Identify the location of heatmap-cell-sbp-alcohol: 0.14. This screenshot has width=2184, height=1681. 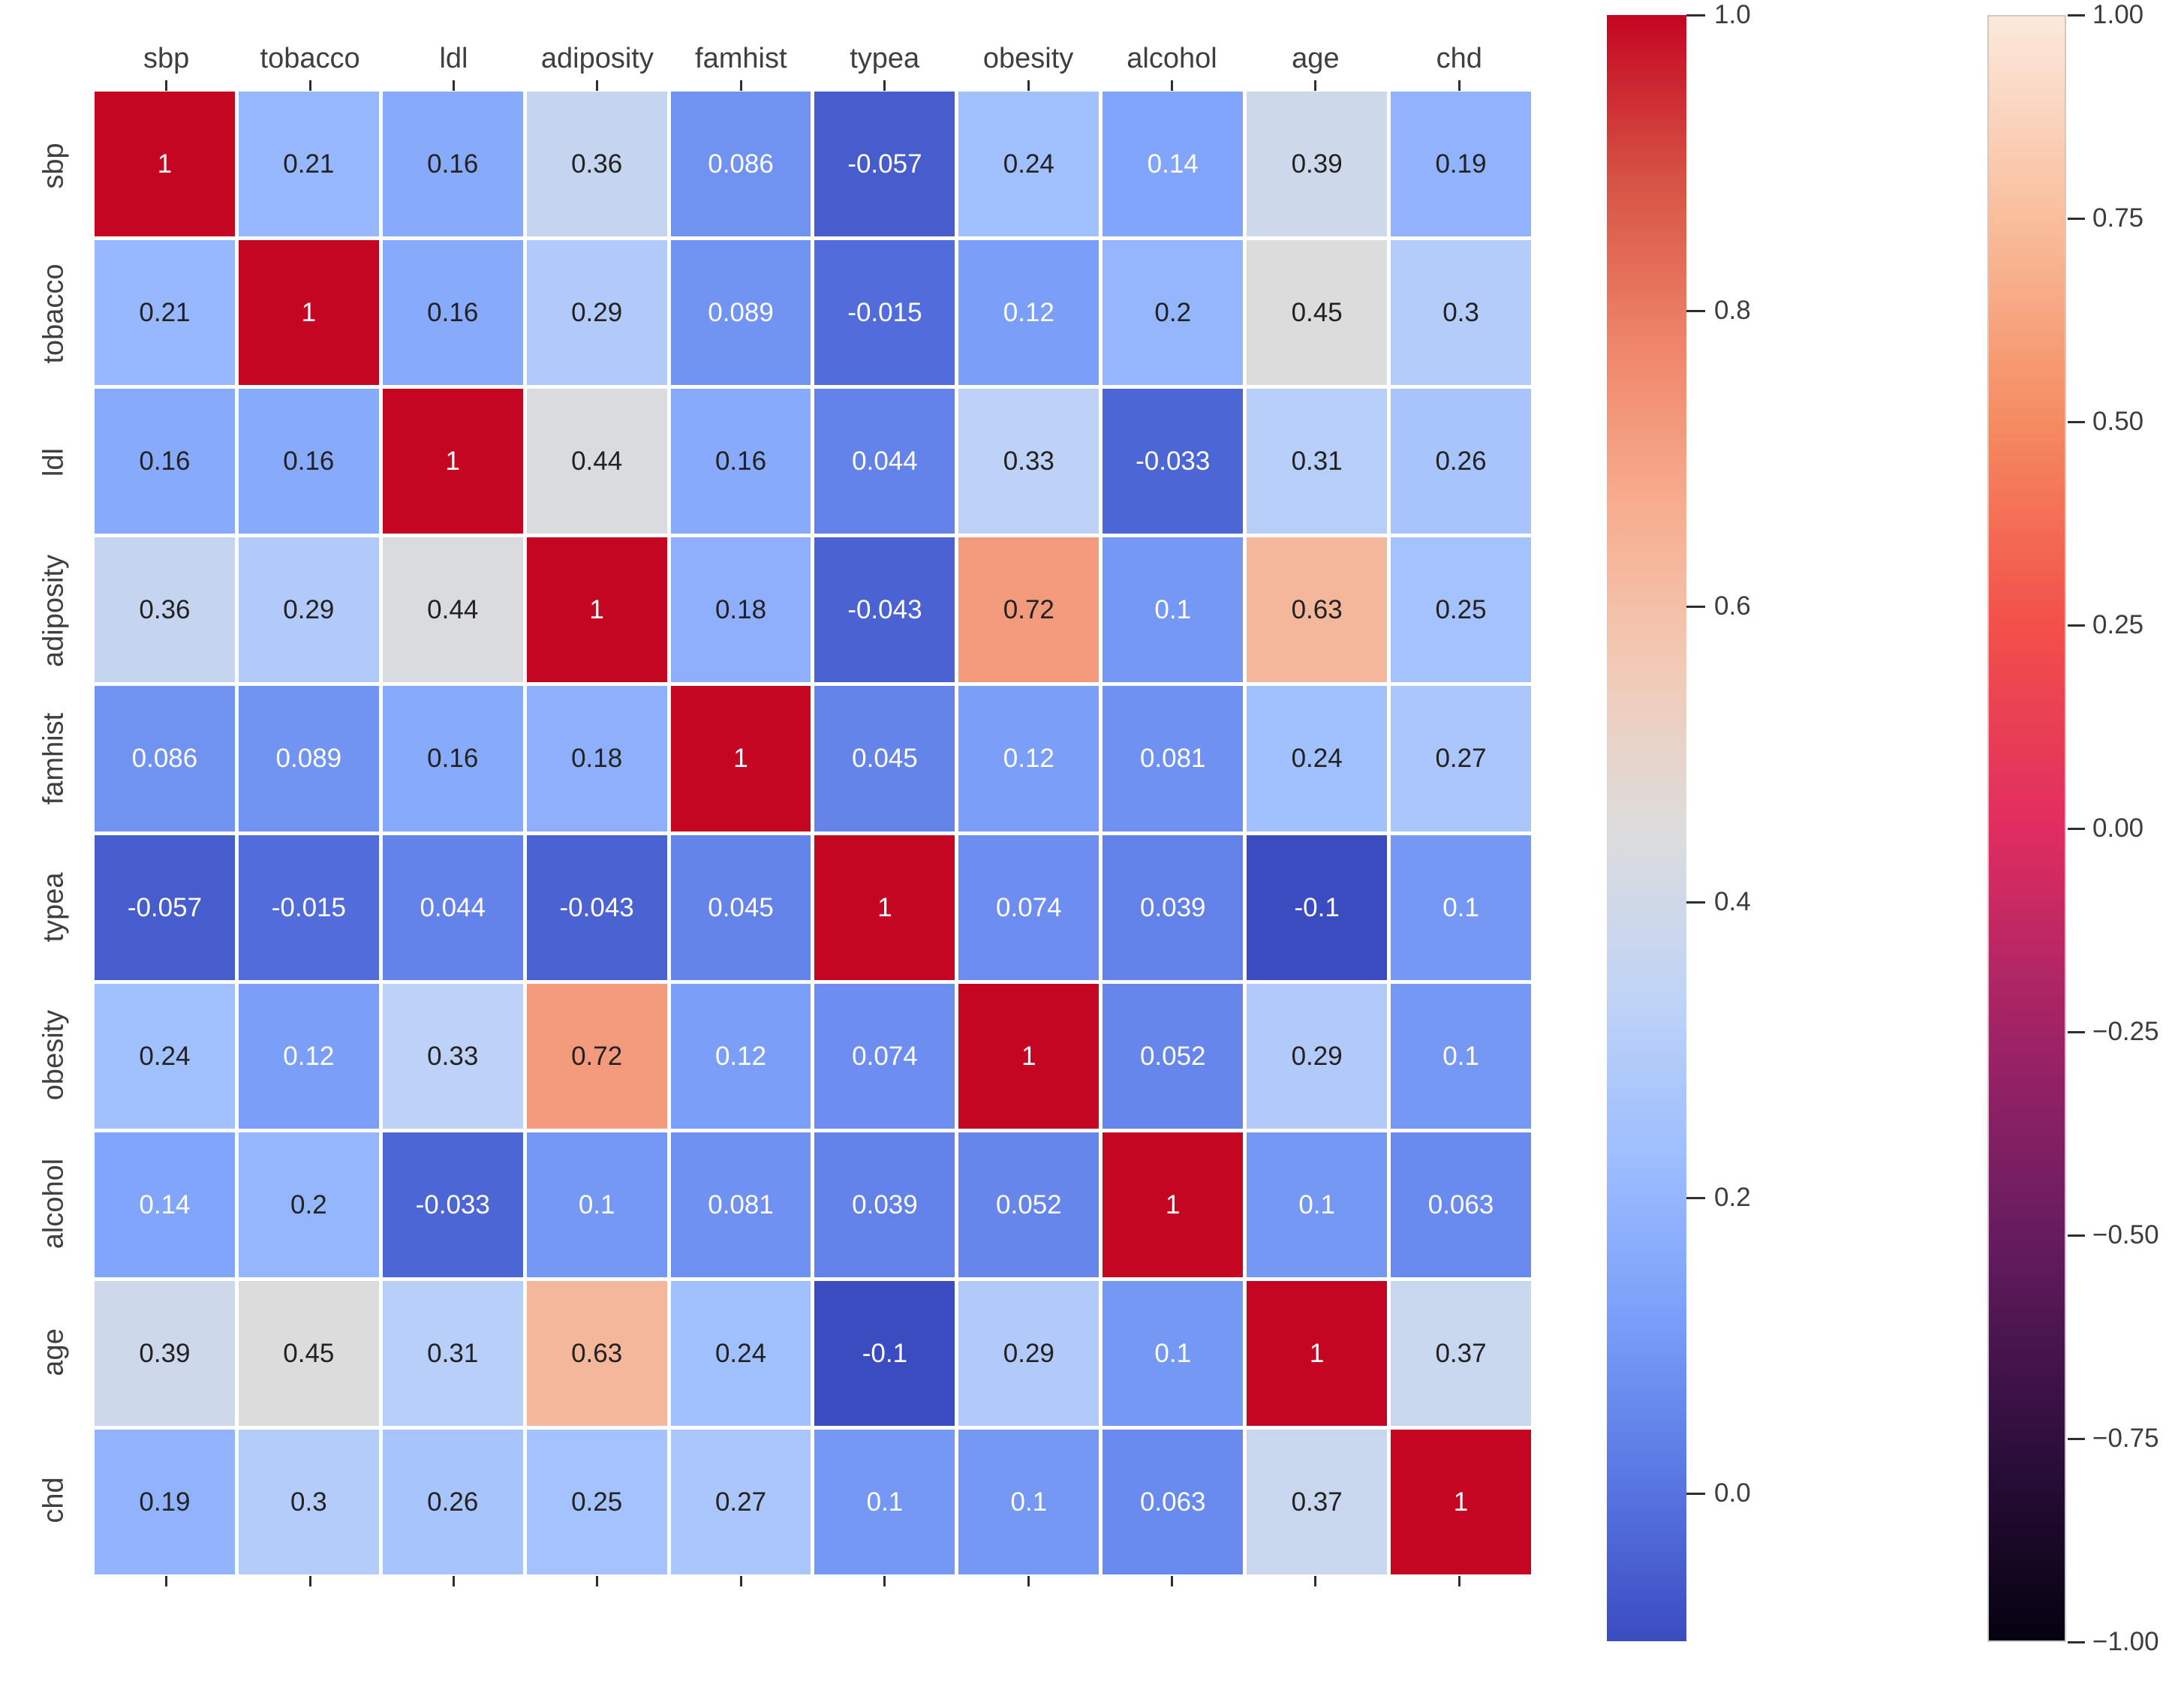
(1173, 165).